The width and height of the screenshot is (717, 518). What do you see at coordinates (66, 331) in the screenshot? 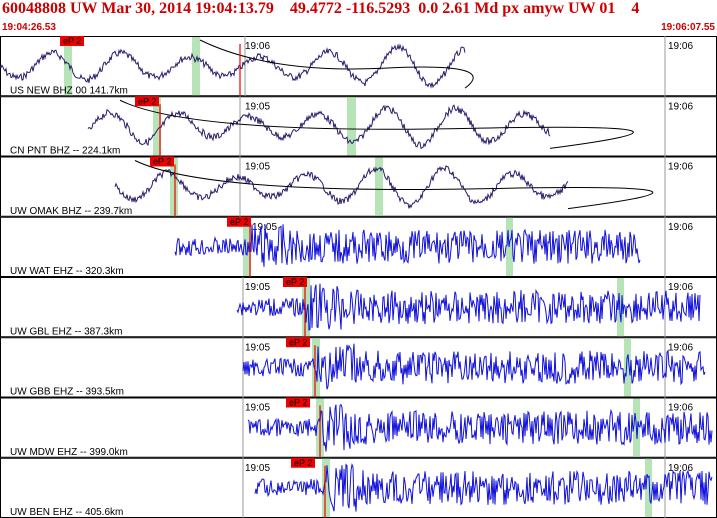
I see `station-label: UW GBL EHZ -- 387.3km` at bounding box center [66, 331].